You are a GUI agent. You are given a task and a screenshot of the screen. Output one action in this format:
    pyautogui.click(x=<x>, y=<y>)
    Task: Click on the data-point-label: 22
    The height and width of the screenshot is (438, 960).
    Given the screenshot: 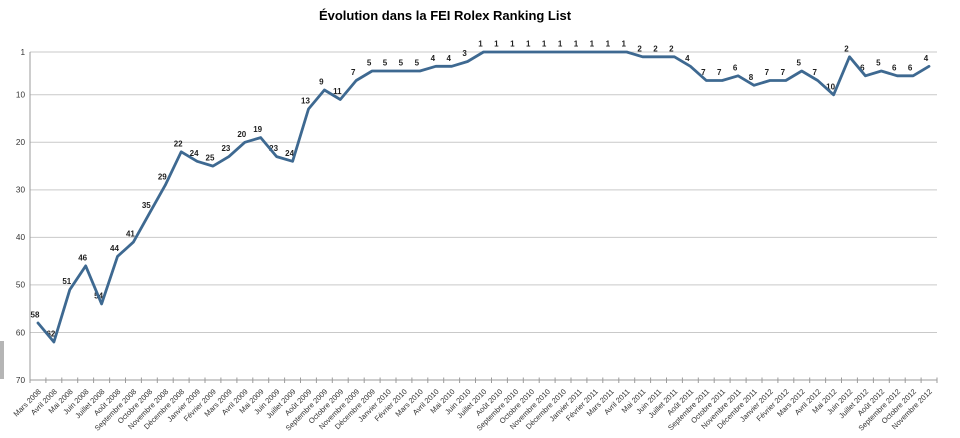 What is the action you would take?
    pyautogui.click(x=178, y=143)
    